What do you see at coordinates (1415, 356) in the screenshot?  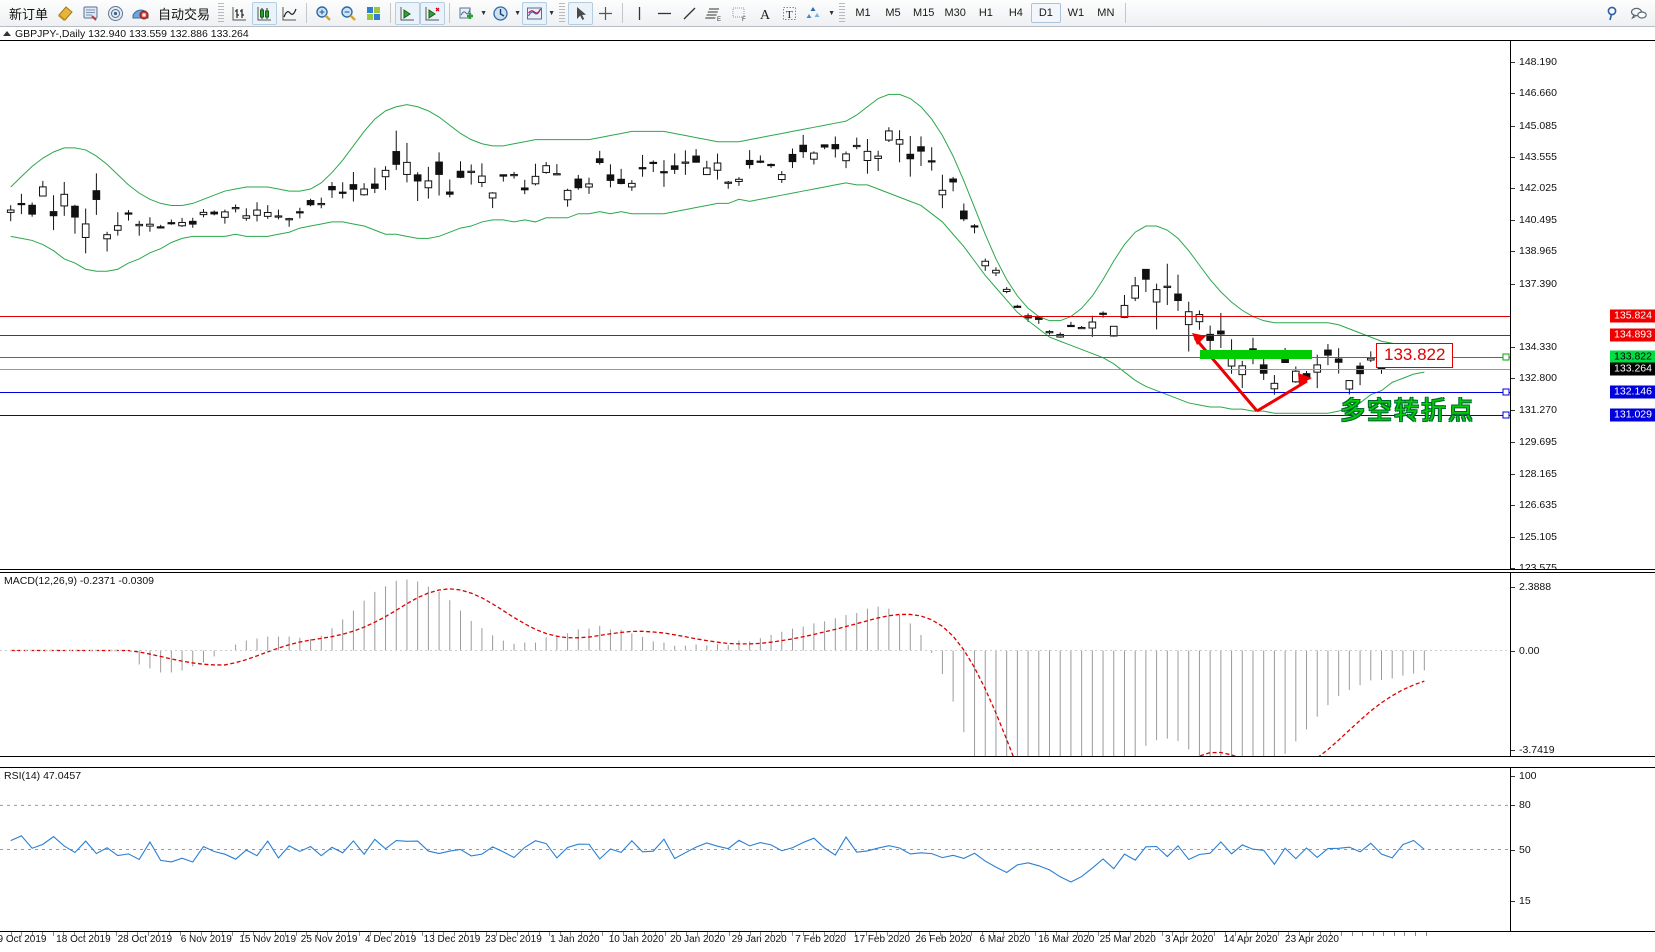 I see `price-text-box: 133.822` at bounding box center [1415, 356].